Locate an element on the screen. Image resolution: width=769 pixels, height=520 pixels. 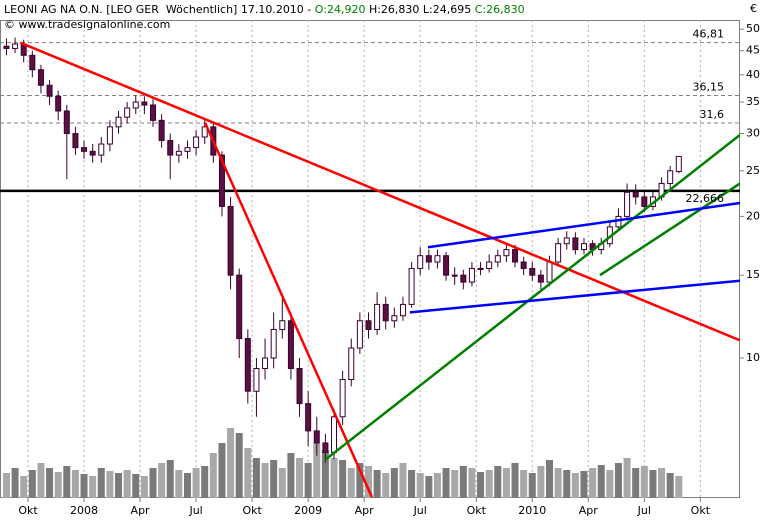
y-tick-label: 50 is located at coordinates (753, 28).